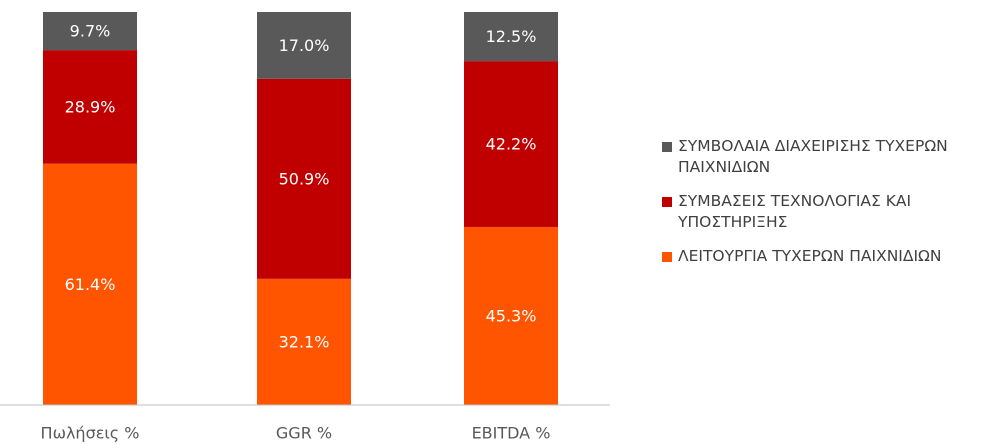 The image size is (1000, 444). I want to click on data-label: 32.1%, so click(304, 341).